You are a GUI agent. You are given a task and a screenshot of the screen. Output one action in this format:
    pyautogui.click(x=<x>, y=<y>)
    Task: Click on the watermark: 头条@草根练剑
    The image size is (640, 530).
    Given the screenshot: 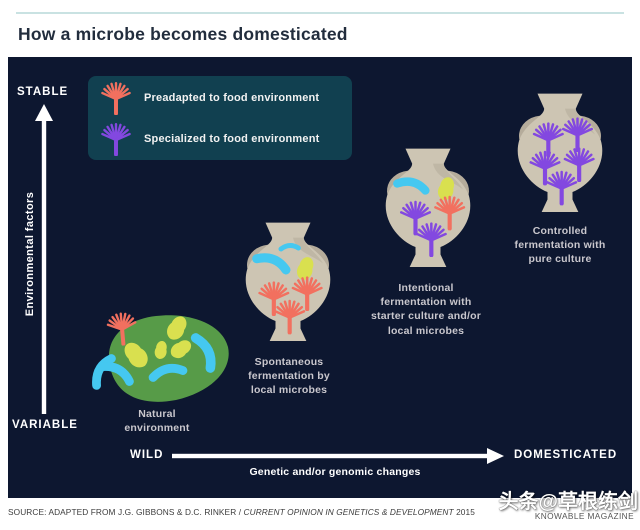 What is the action you would take?
    pyautogui.click(x=568, y=502)
    